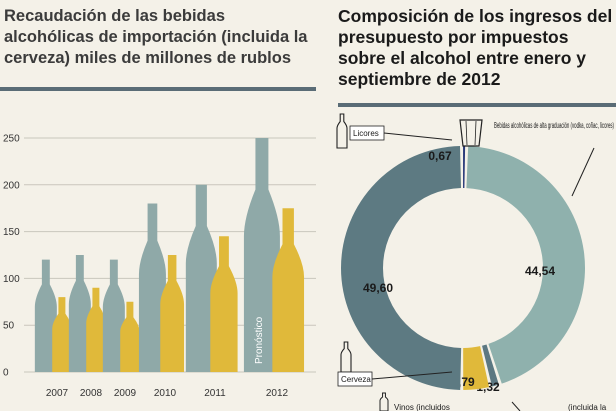 This screenshot has height=411, width=616. Describe the element at coordinates (277, 393) in the screenshot. I see `x-tick-label: 2012` at that location.